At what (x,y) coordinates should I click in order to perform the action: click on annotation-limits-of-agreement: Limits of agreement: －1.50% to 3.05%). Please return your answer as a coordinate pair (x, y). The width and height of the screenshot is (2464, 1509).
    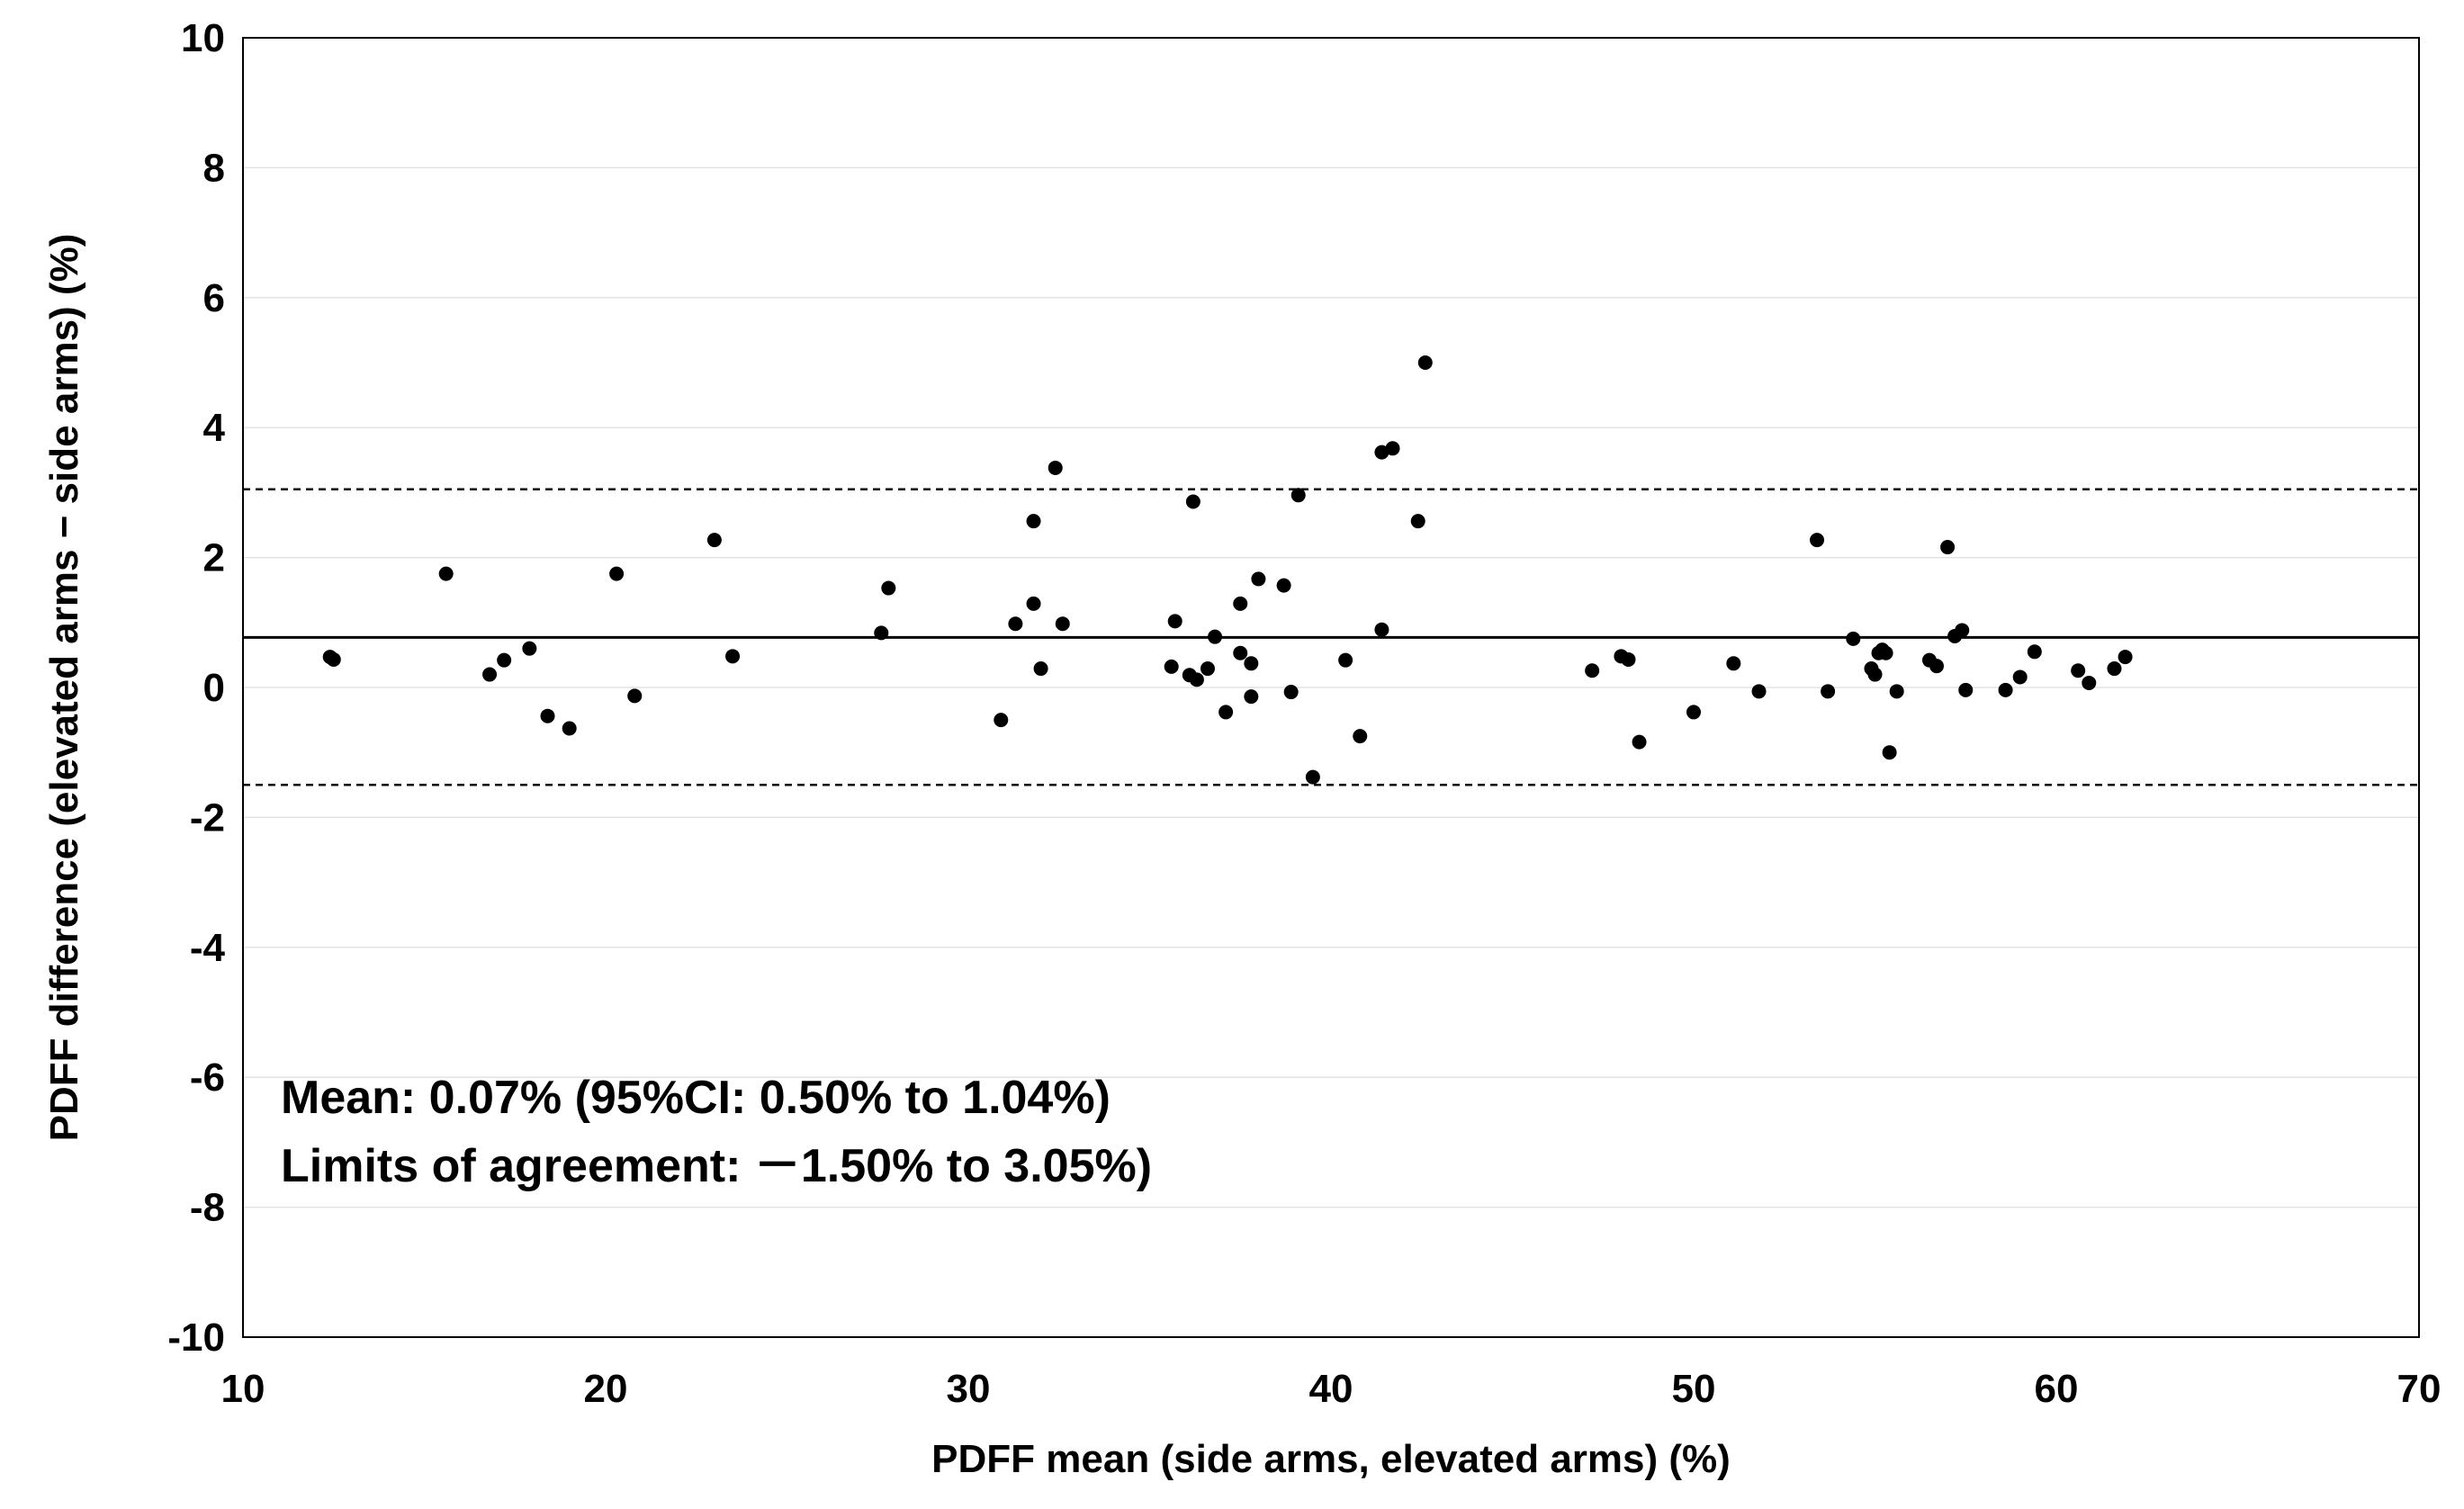
    Looking at the image, I should click on (717, 1166).